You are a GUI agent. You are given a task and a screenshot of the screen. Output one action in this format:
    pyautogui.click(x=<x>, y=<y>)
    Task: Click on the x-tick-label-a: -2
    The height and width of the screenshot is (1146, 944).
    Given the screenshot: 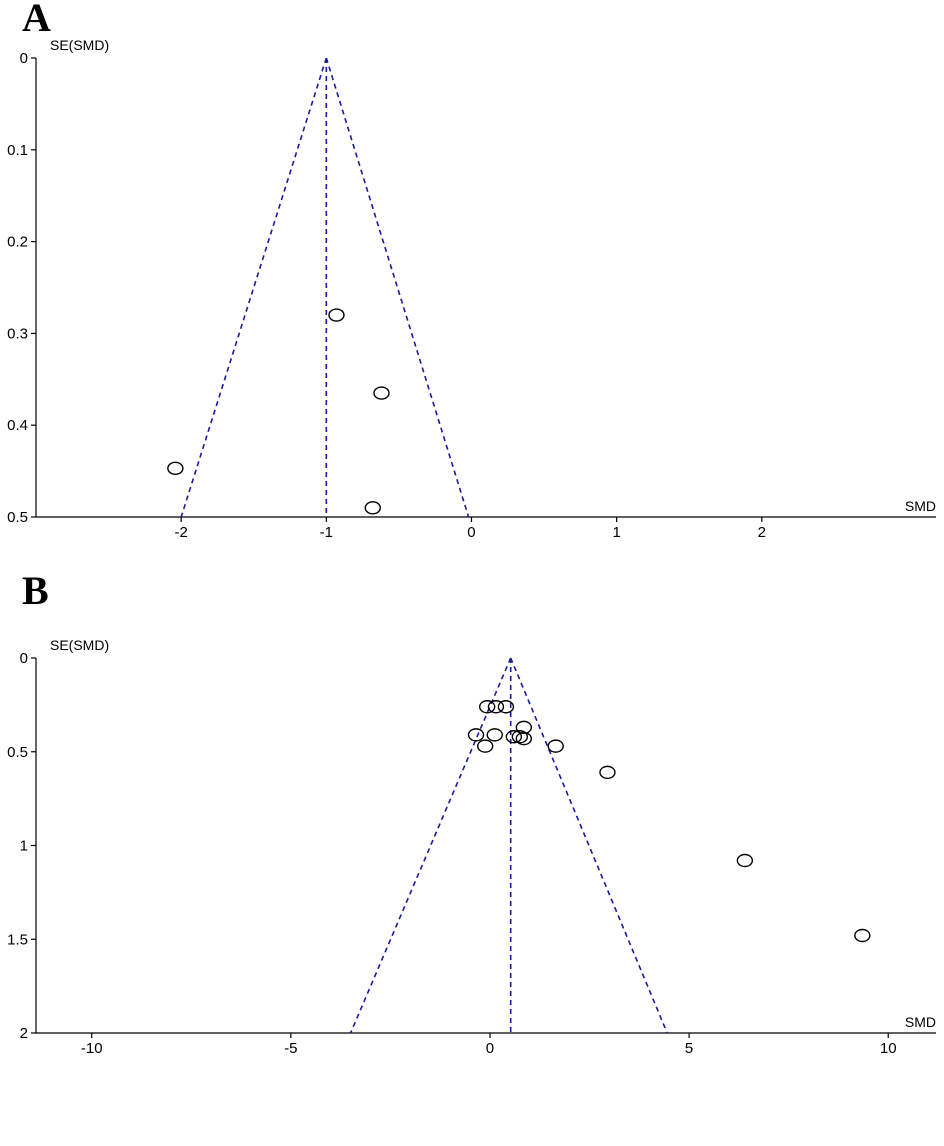 What is the action you would take?
    pyautogui.click(x=180, y=532)
    